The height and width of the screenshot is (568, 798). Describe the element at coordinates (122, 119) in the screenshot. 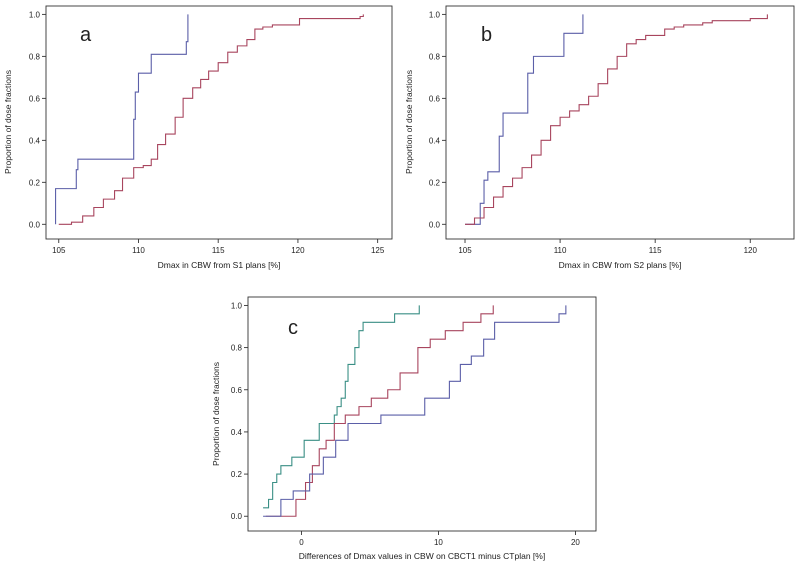

I see `panel-a-series-blue` at that location.